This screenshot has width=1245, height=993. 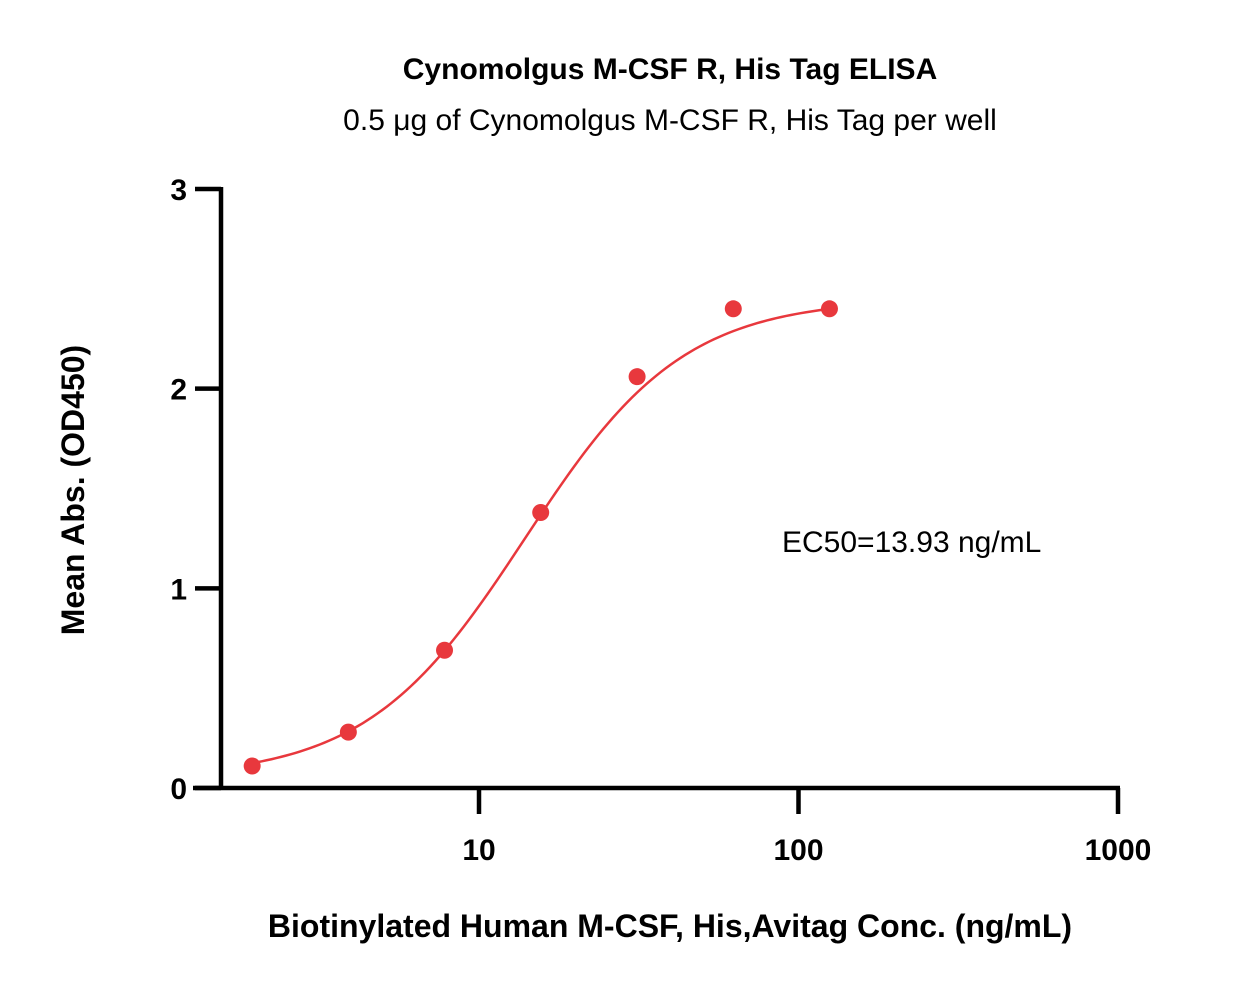 I want to click on y-tick-label: 2, so click(x=178, y=390).